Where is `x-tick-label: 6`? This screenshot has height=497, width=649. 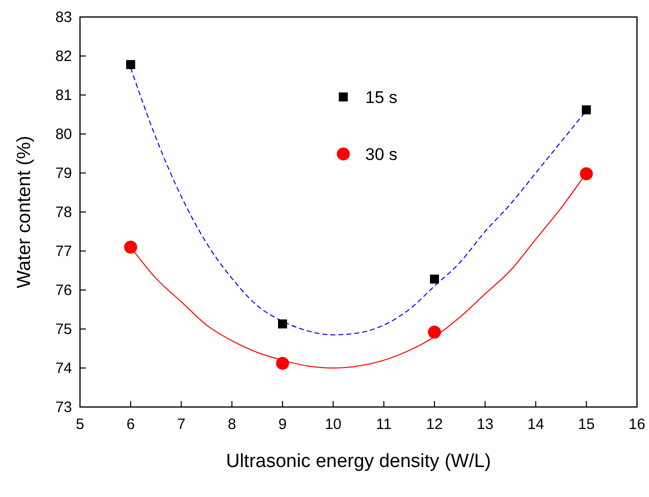 x-tick-label: 6 is located at coordinates (130, 424).